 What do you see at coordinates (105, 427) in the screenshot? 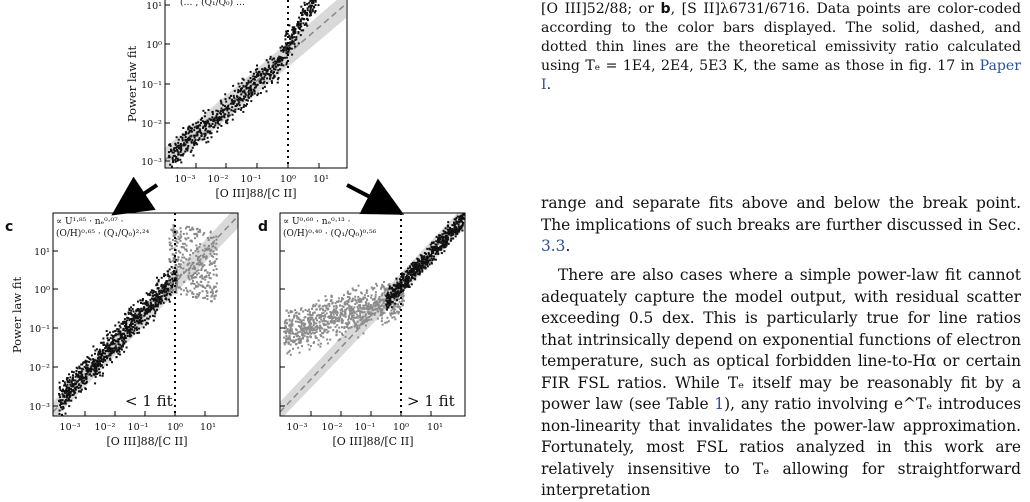
I see `panel-c-xtick-1: 10⁻²` at bounding box center [105, 427].